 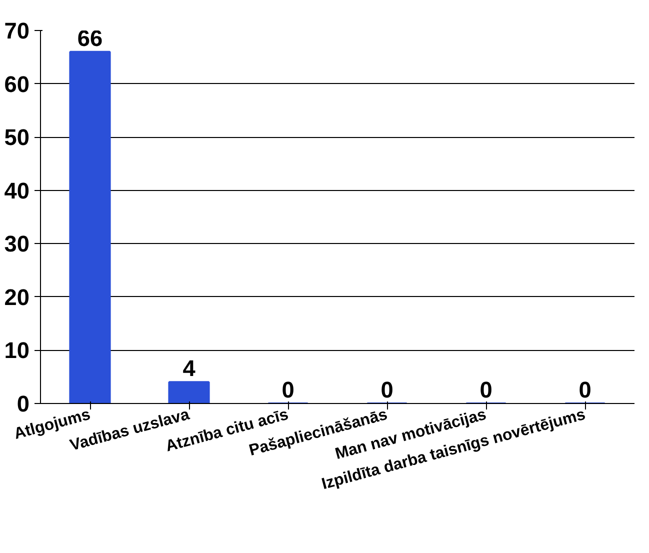 What do you see at coordinates (17, 31) in the screenshot?
I see `y-tick-label: 70` at bounding box center [17, 31].